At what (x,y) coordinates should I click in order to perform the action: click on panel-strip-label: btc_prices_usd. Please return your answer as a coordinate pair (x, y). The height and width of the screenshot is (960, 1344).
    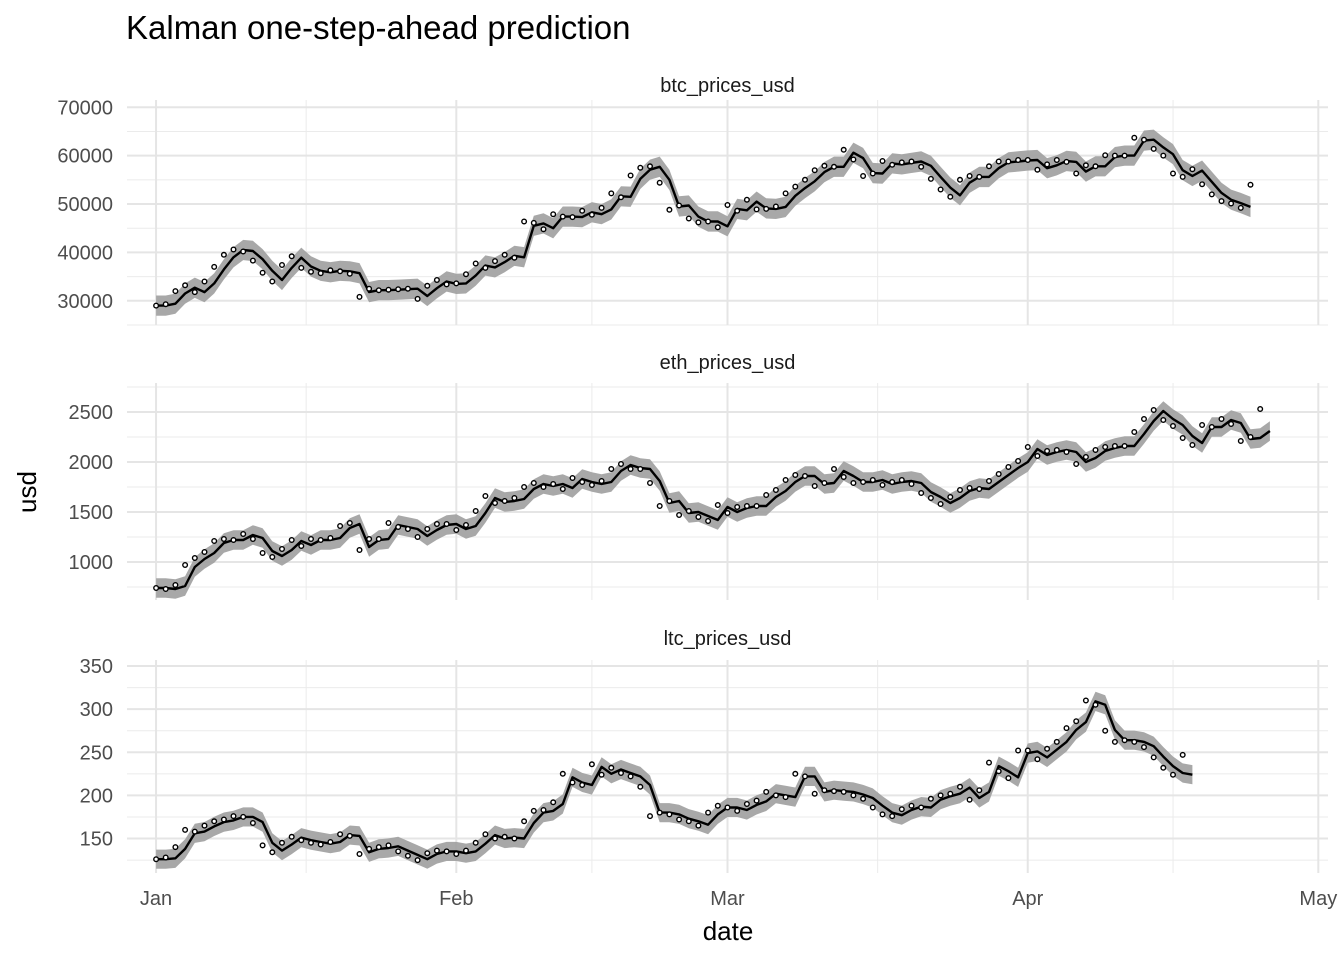
    Looking at the image, I should click on (727, 86).